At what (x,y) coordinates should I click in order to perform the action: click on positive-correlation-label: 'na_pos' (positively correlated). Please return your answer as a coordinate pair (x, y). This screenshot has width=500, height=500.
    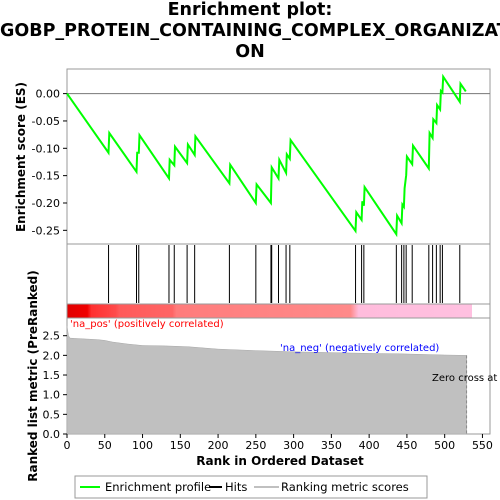
    Looking at the image, I should click on (147, 324).